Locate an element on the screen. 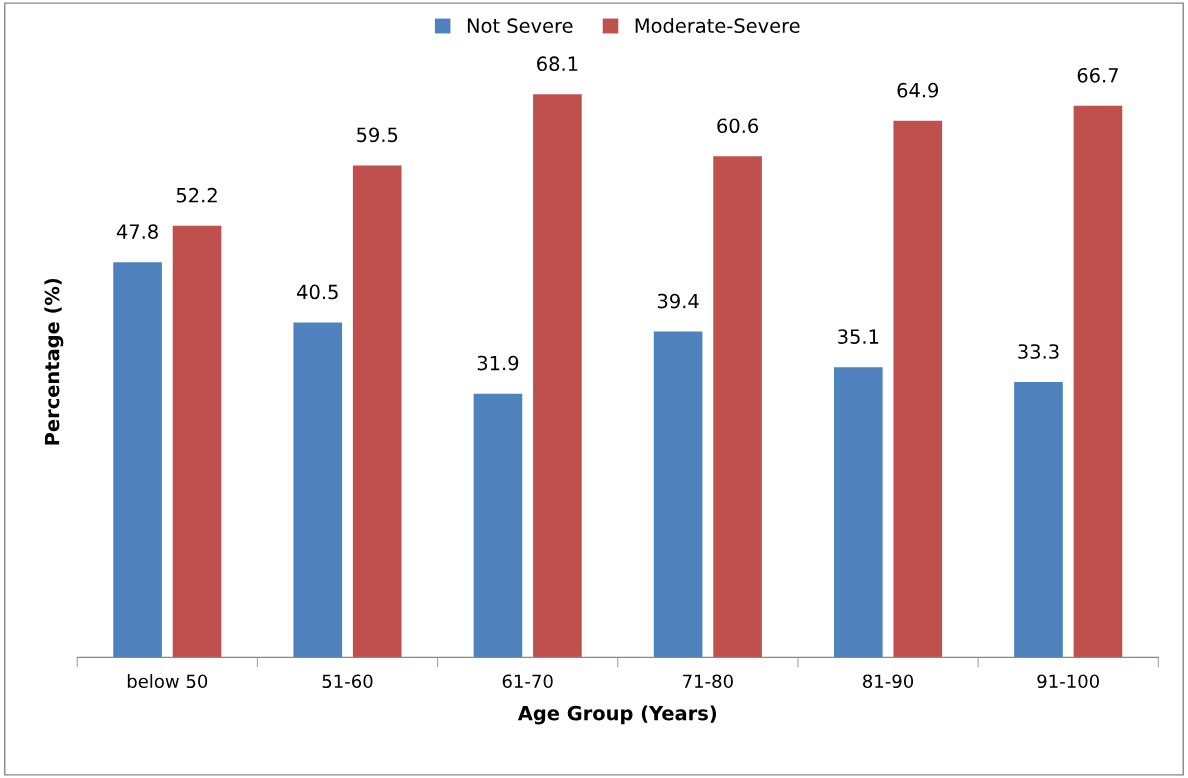 This screenshot has height=778, width=1188. data-label: 52.2 is located at coordinates (196, 195).